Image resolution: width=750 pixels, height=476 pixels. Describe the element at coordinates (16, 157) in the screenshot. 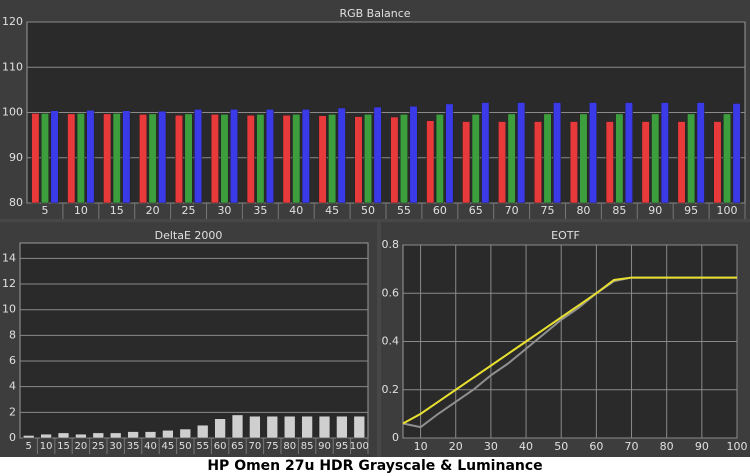

I see `y-tick-label: 90` at that location.